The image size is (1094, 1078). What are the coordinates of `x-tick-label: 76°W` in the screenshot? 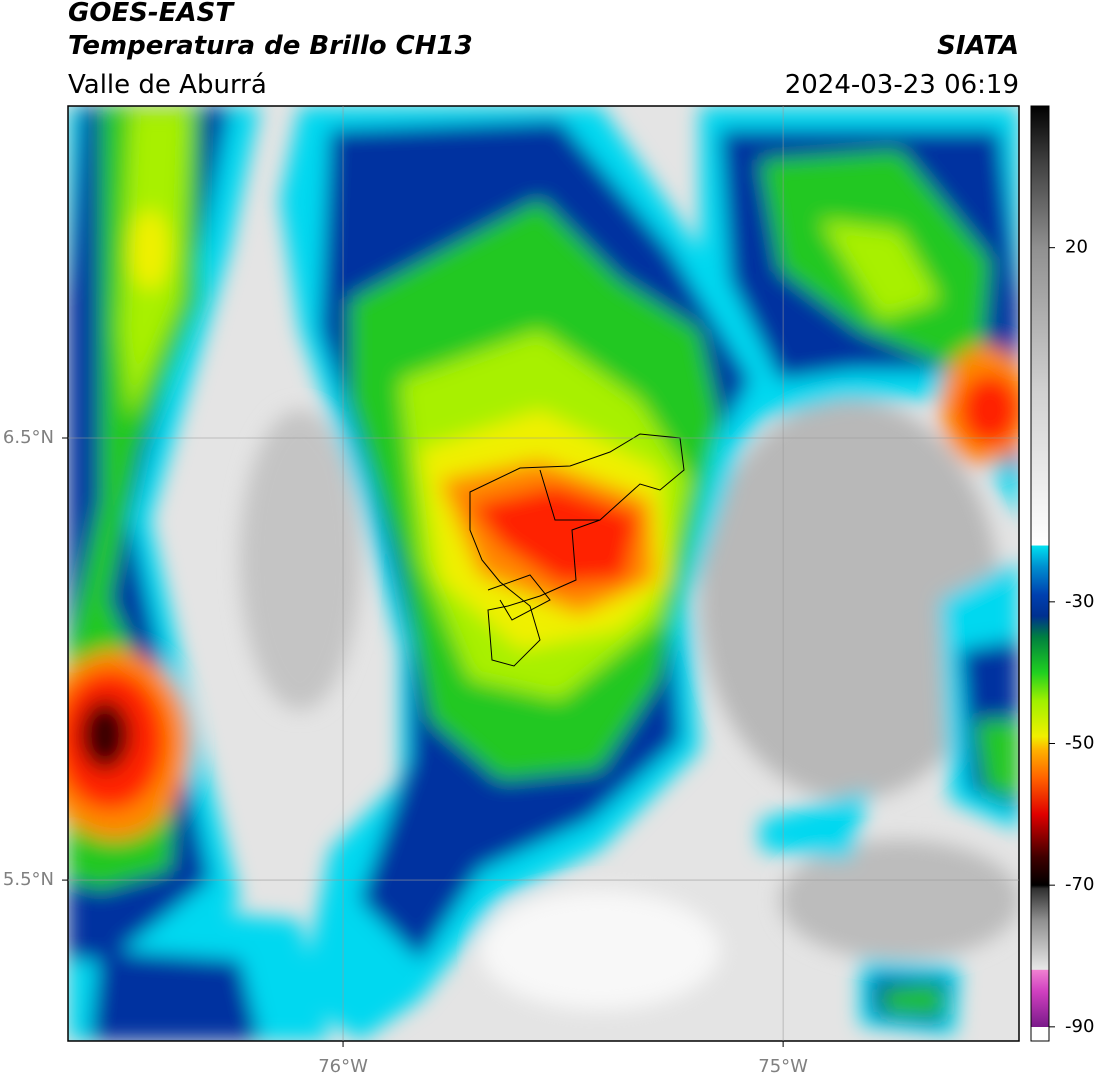 It's located at (343, 1066).